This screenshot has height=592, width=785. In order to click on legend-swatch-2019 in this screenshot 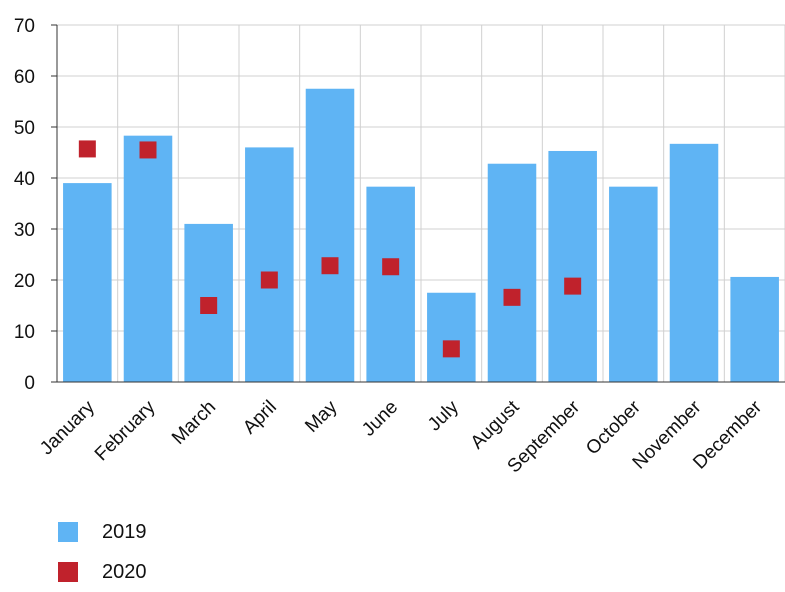, I will do `click(68, 532)`.